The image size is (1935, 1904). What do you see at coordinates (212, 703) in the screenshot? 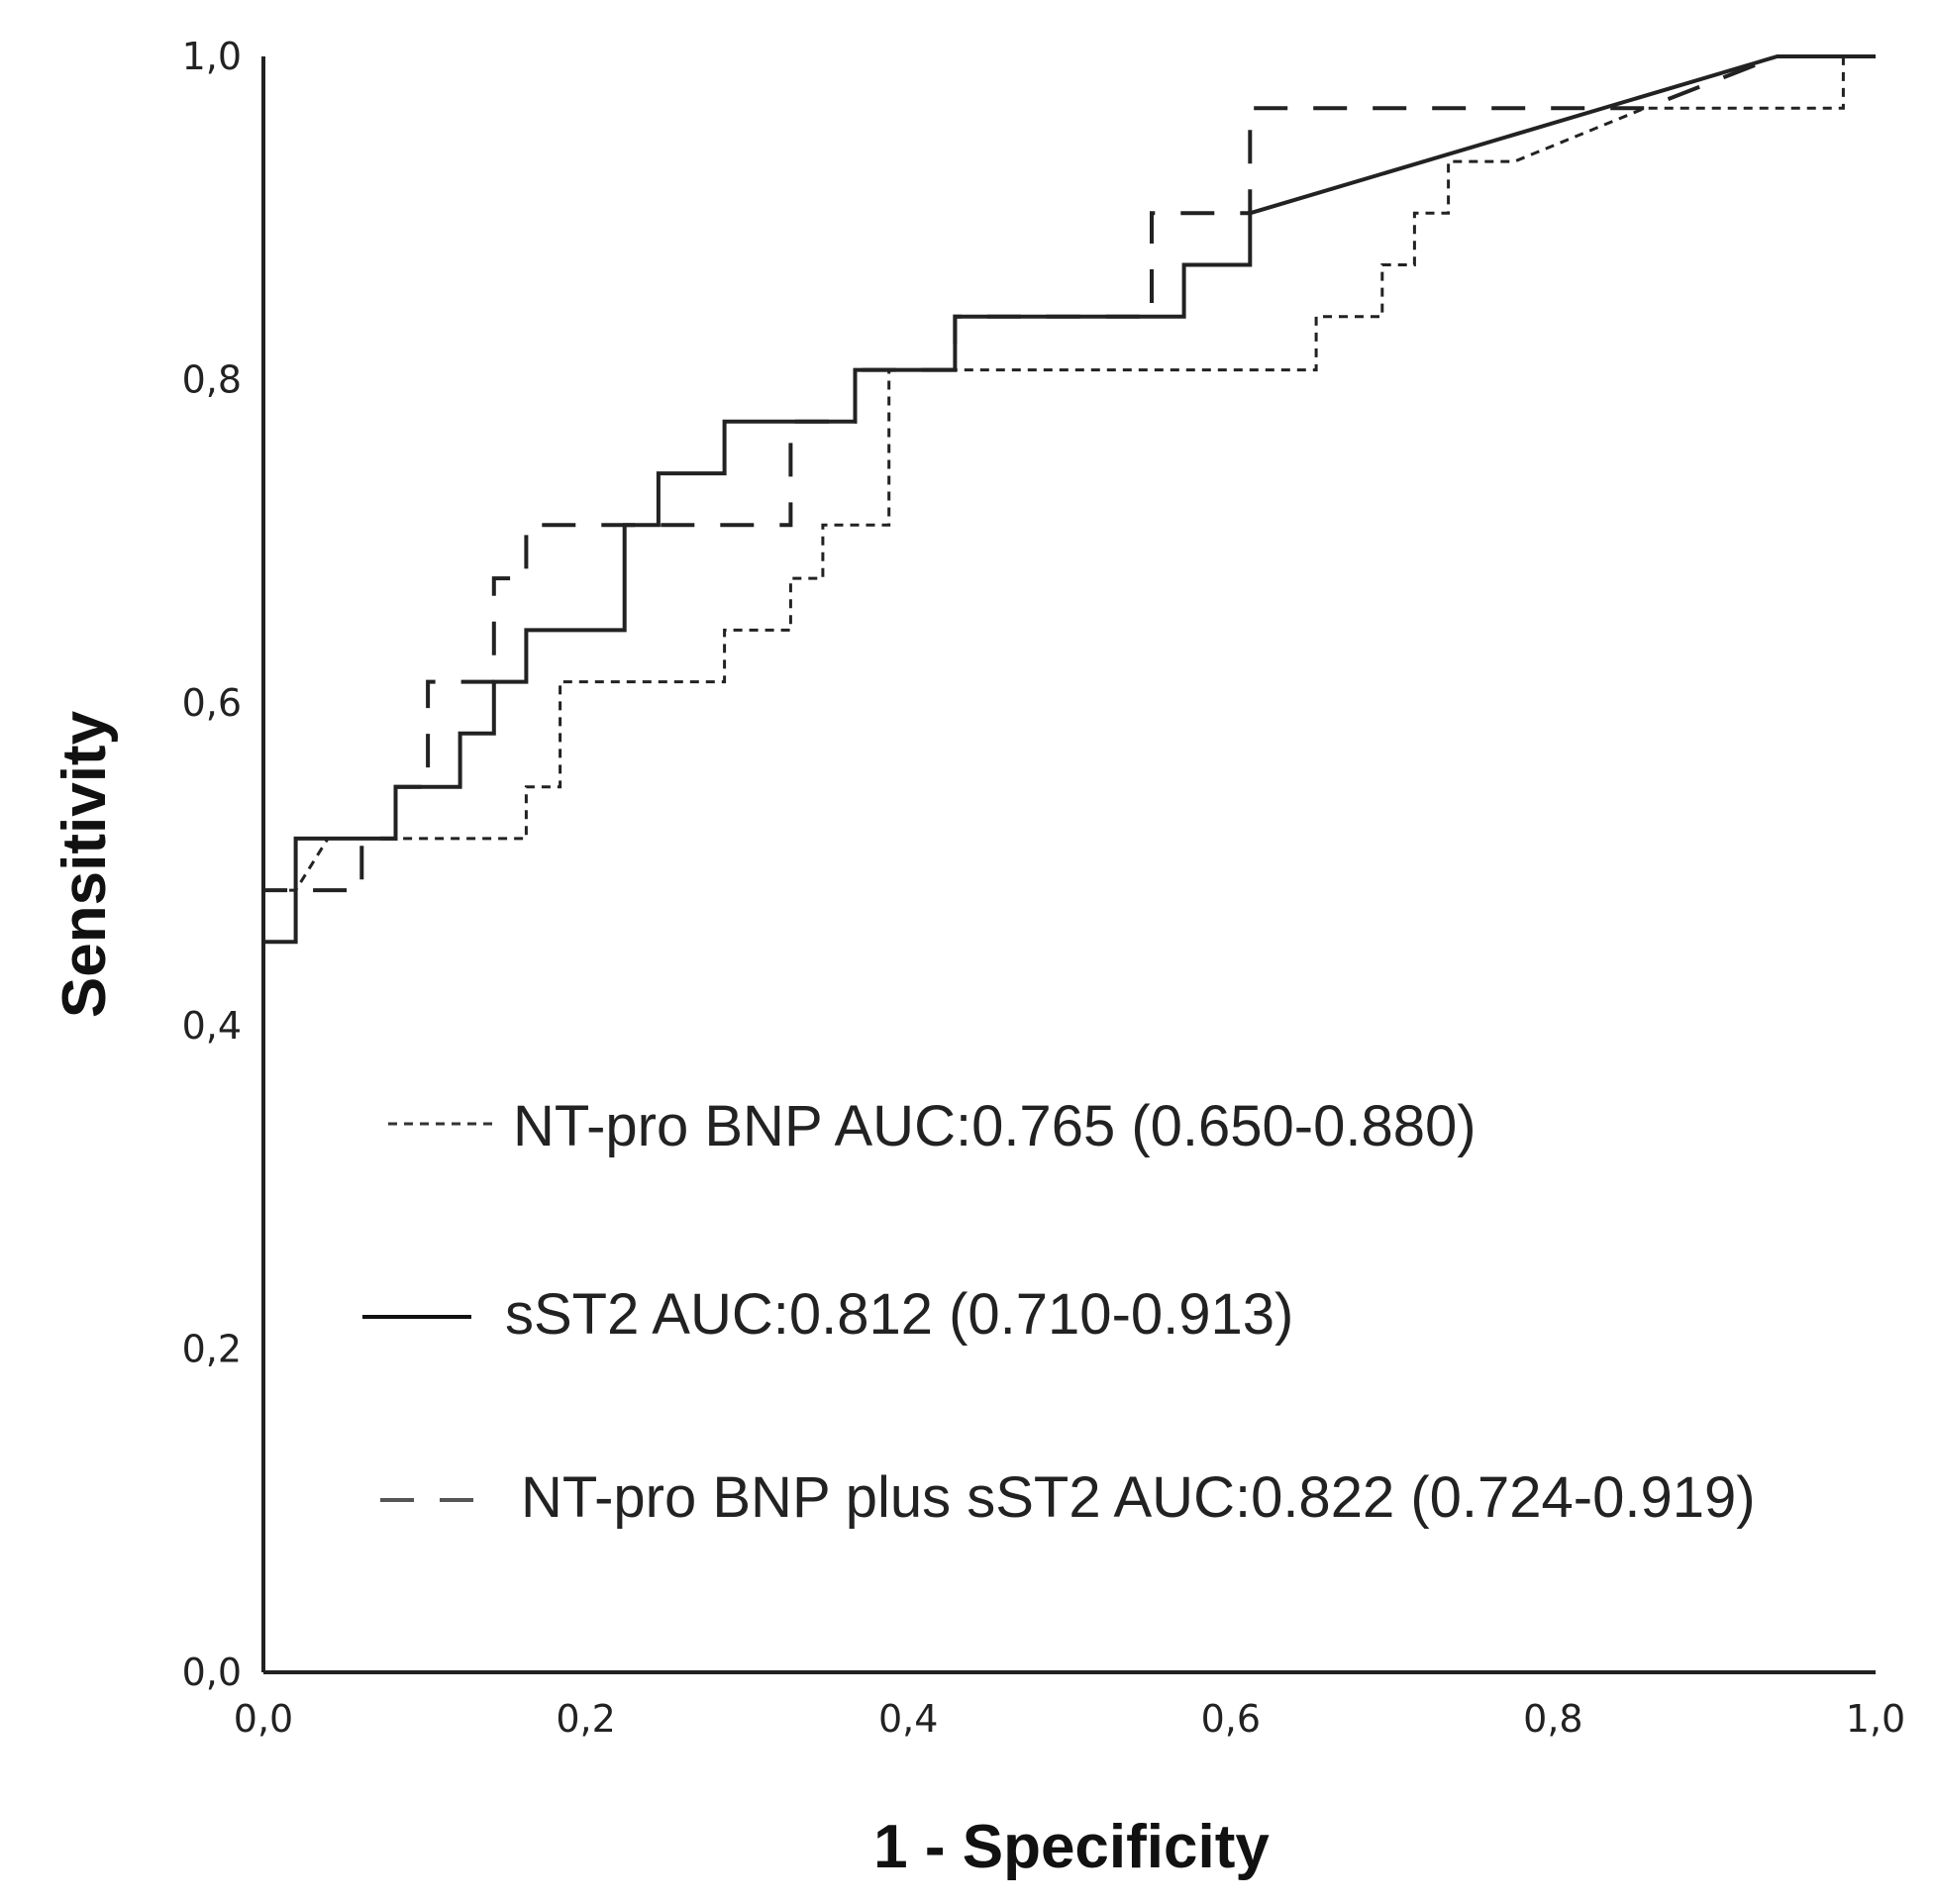
I see `y-tick-label: 0,6` at bounding box center [212, 703].